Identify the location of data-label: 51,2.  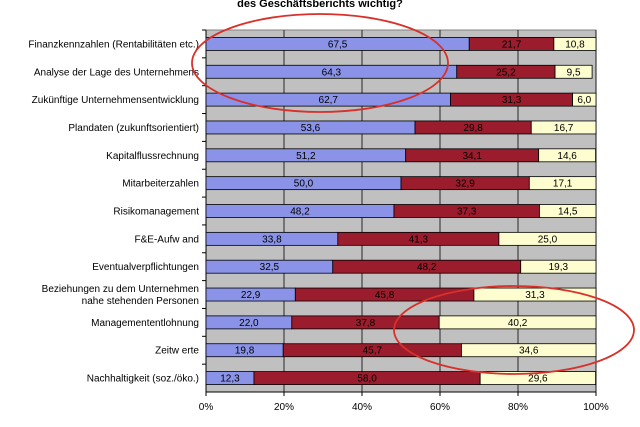
(306, 156).